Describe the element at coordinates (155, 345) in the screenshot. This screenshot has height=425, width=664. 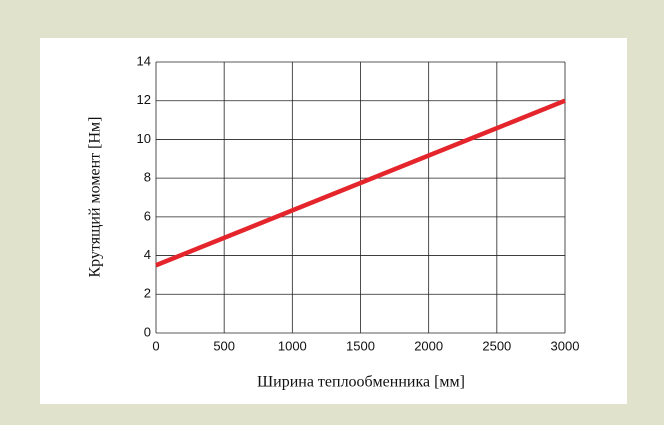
I see `x-tick-label: 0` at that location.